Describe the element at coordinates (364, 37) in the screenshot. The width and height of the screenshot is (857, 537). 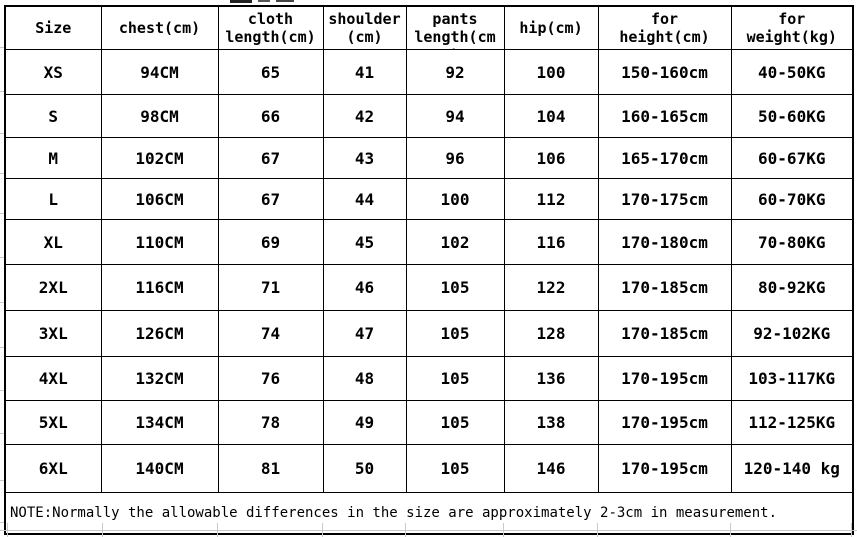
I see `header-label-line: (cm)` at that location.